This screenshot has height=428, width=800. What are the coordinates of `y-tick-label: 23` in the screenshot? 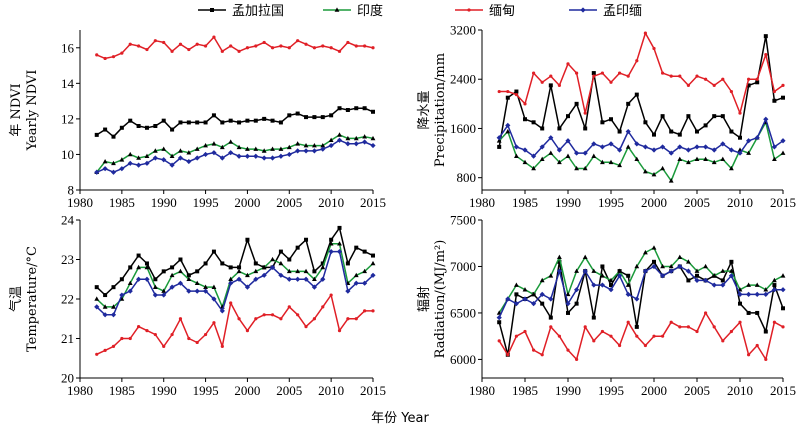 It's located at (67, 259).